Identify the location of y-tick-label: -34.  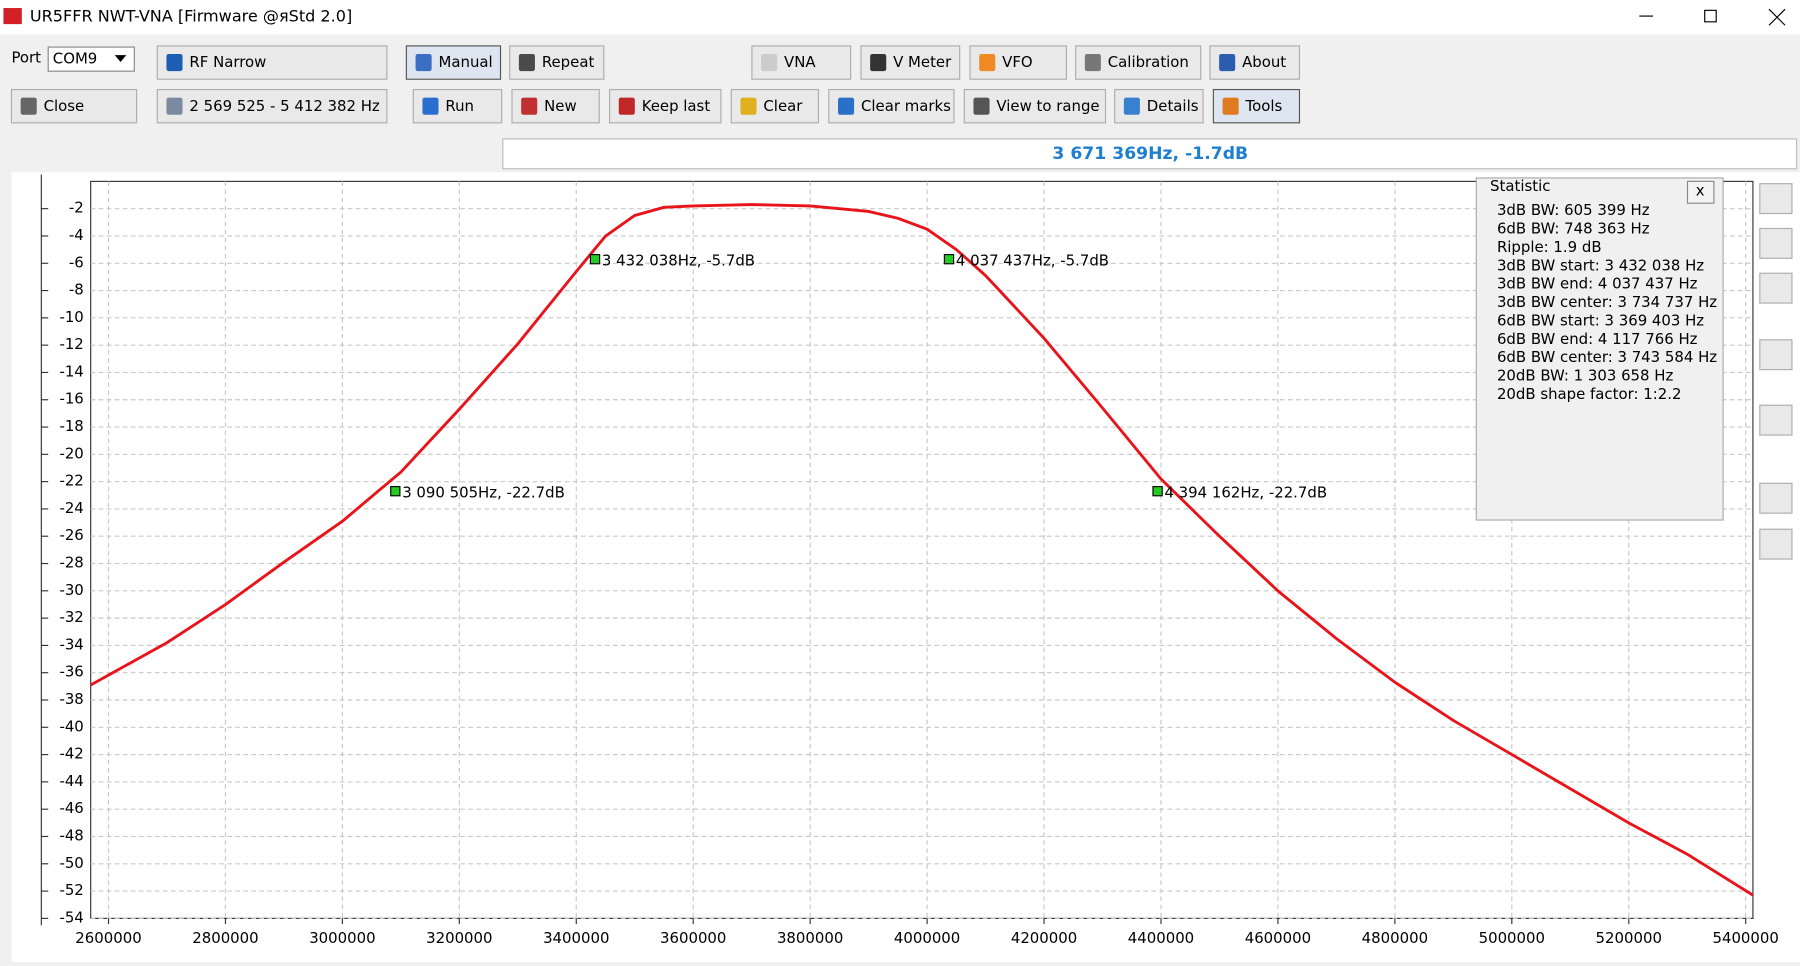
(71, 644).